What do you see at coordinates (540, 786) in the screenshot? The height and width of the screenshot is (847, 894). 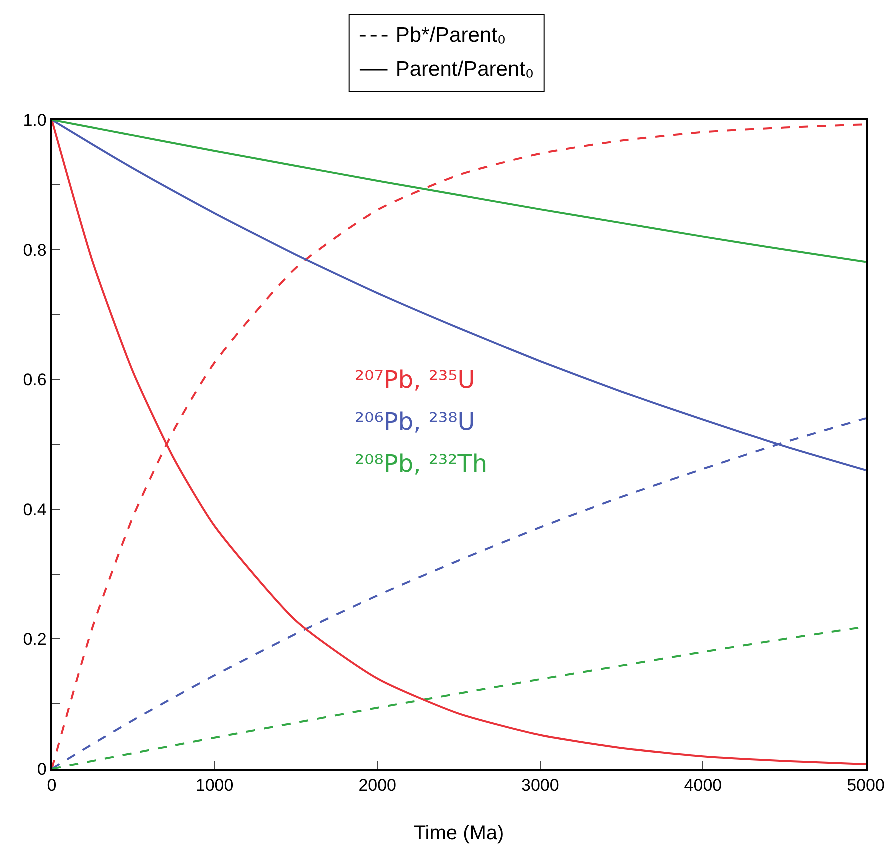 I see `x-tick-label: 3000` at bounding box center [540, 786].